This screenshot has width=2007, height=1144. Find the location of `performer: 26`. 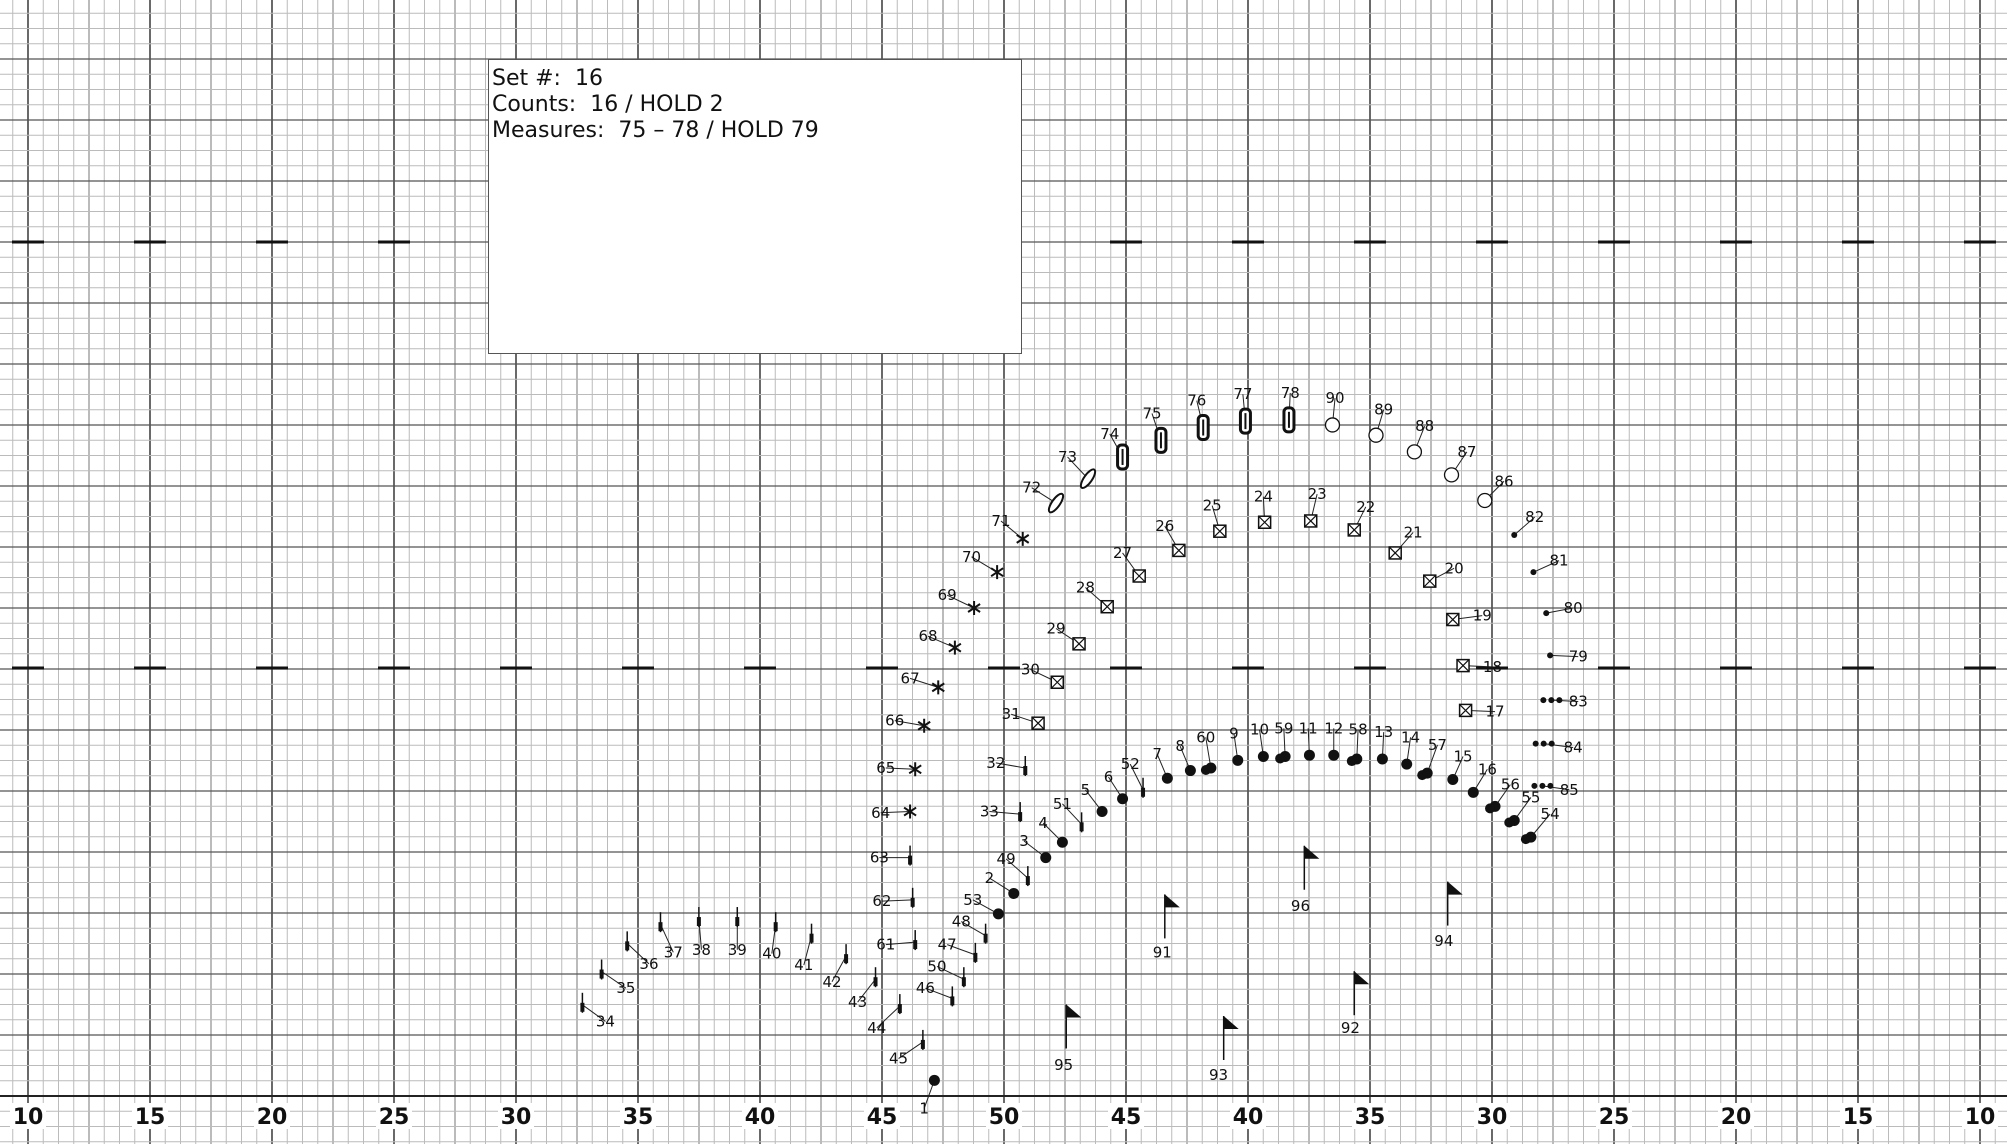

performer: 26 is located at coordinates (1170, 537).